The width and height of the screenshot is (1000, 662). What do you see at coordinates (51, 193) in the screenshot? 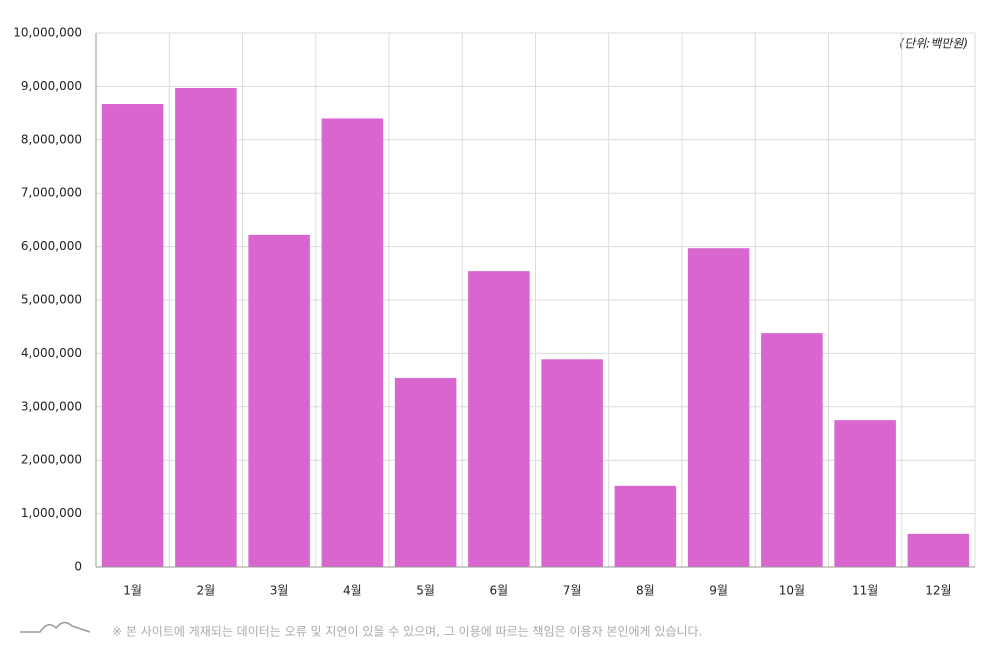
I see `y-tick-label: 7,000,000` at bounding box center [51, 193].